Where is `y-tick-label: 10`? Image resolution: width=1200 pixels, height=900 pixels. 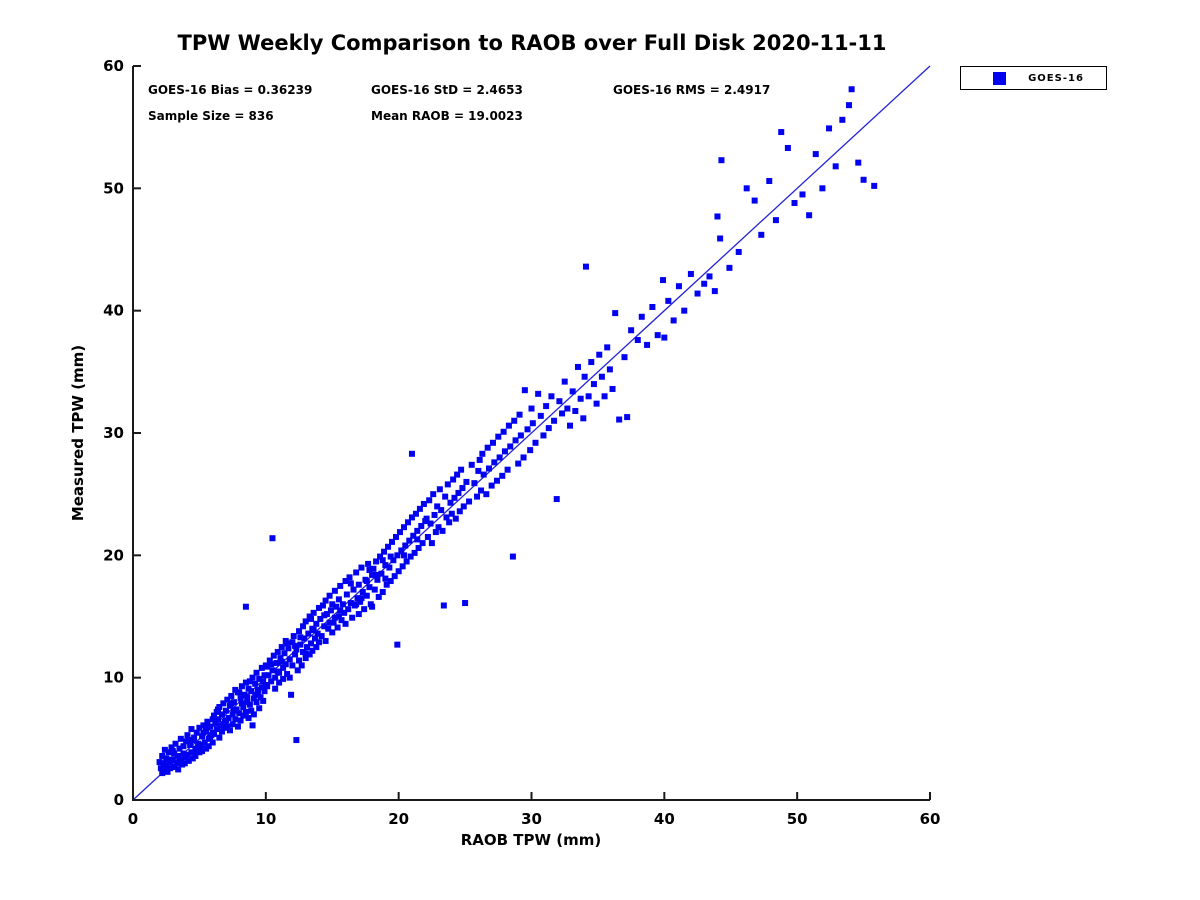
y-tick-label: 10 is located at coordinates (113, 678).